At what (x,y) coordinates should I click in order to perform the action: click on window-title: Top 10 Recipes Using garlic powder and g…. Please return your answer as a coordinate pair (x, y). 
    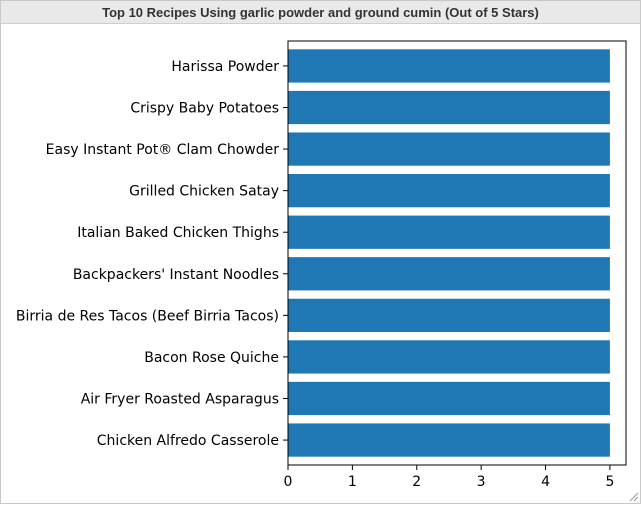
    Looking at the image, I should click on (320, 12).